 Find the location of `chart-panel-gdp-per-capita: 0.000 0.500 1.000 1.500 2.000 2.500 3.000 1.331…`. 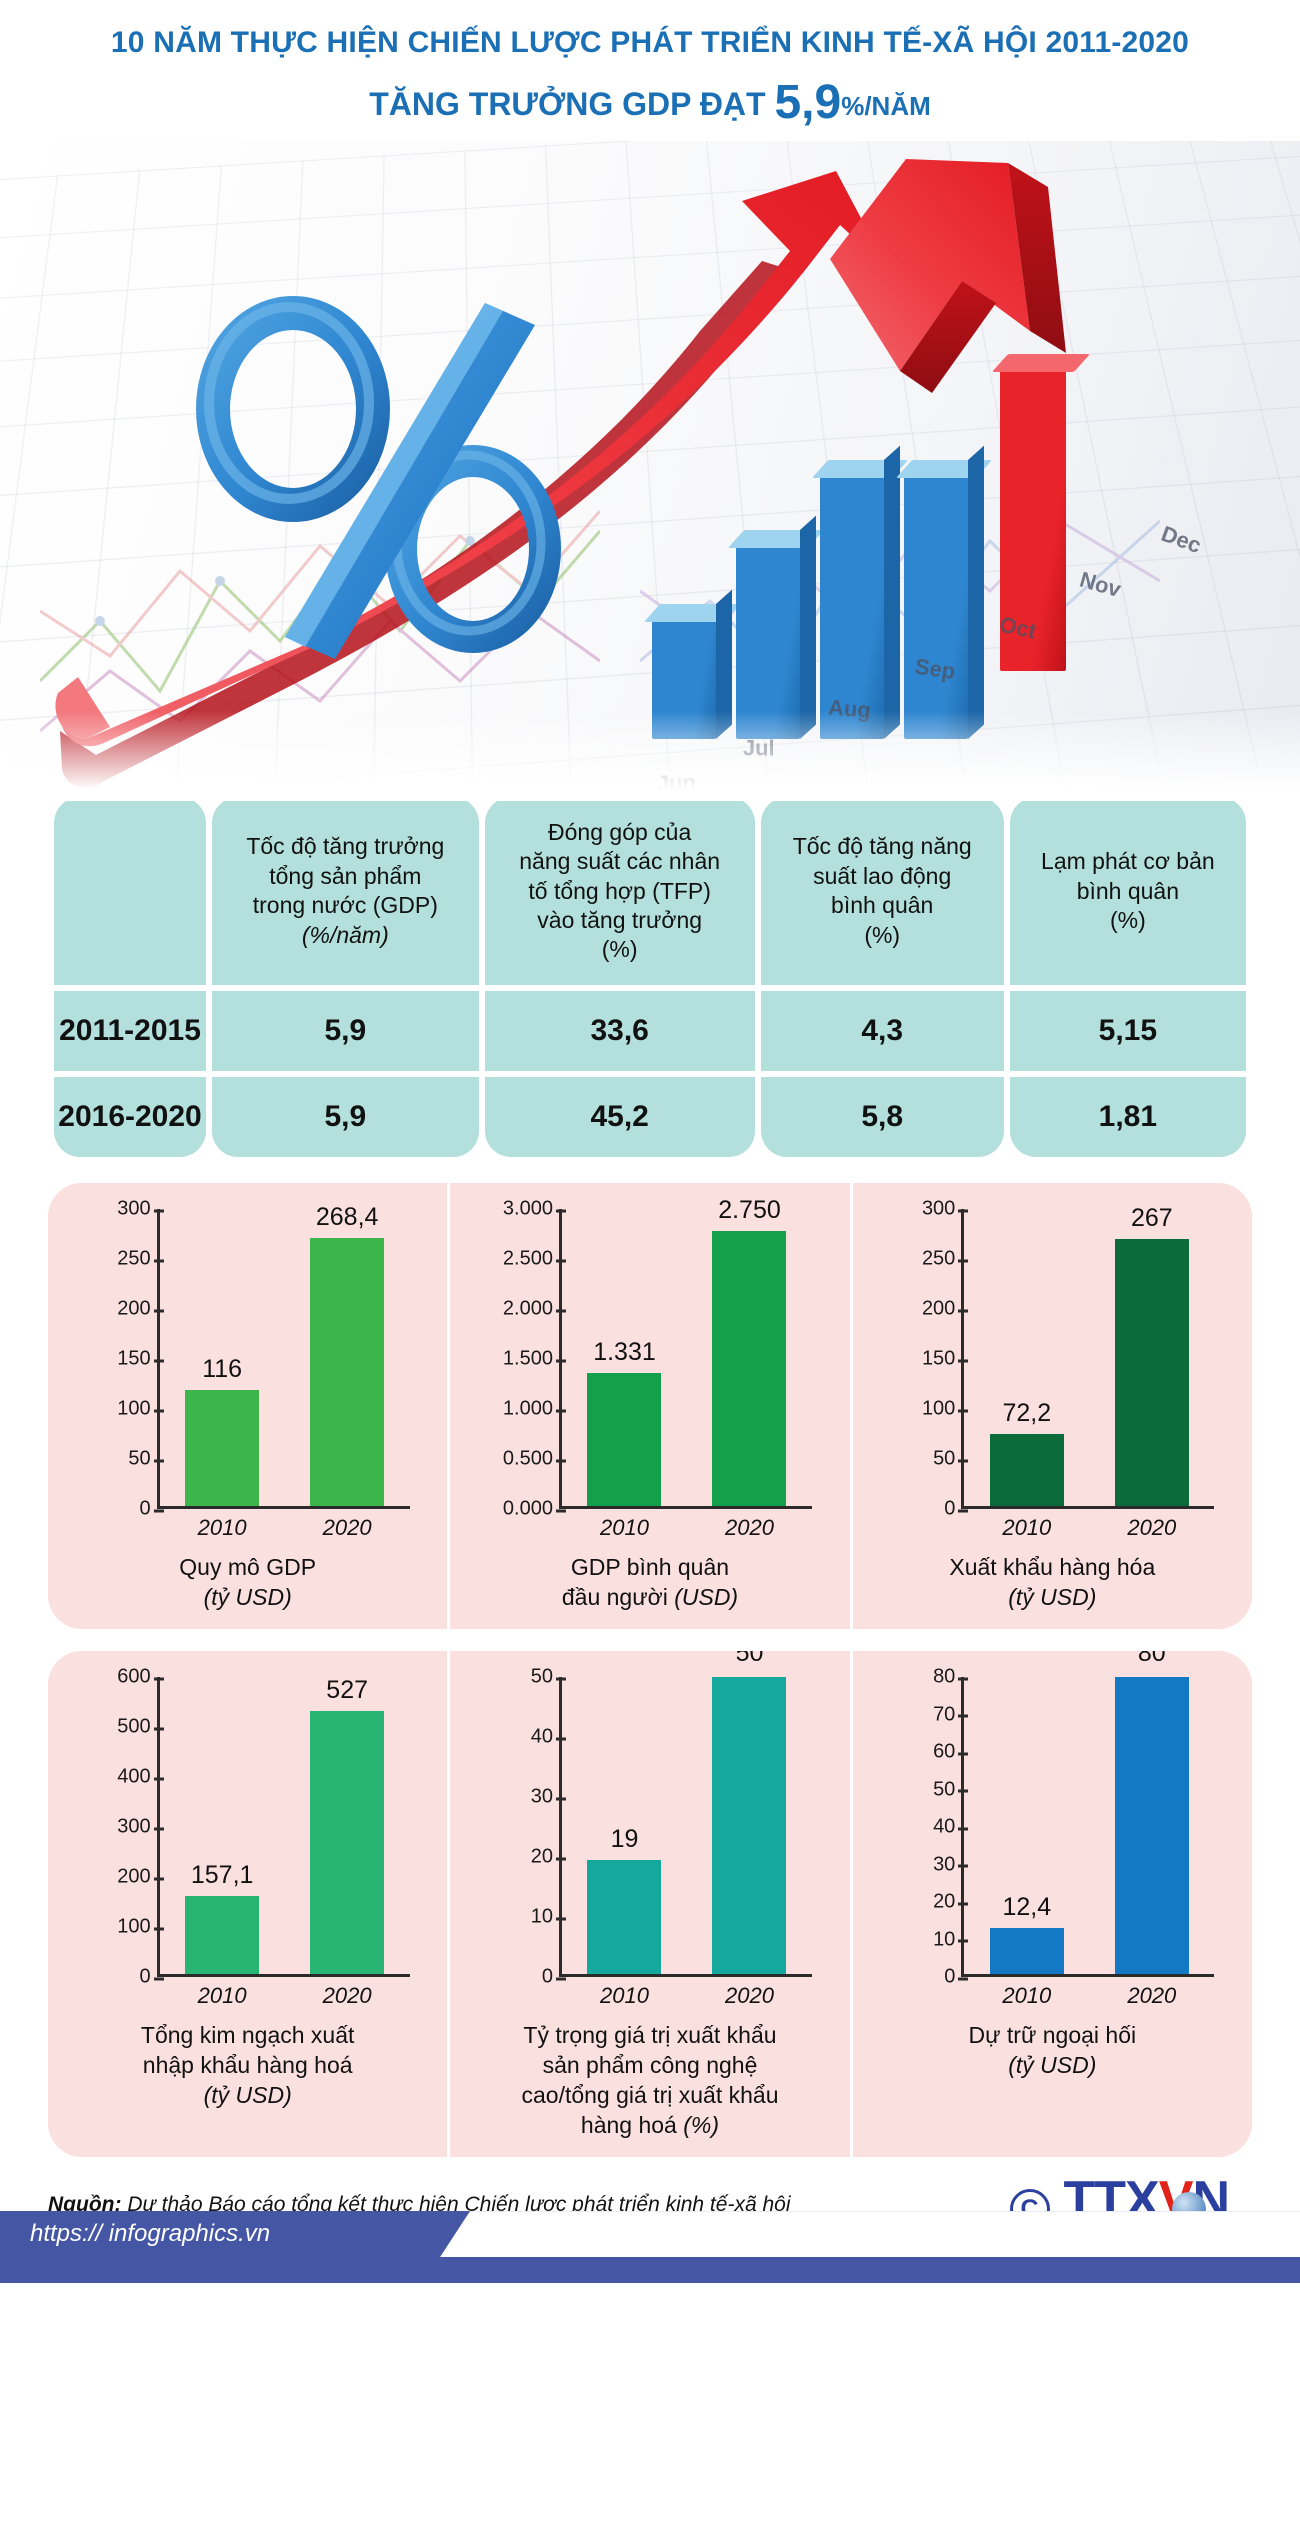

chart-panel-gdp-per-capita: 0.000 0.500 1.000 1.500 2.000 2.500 3.000 1.331… is located at coordinates (651, 1406).